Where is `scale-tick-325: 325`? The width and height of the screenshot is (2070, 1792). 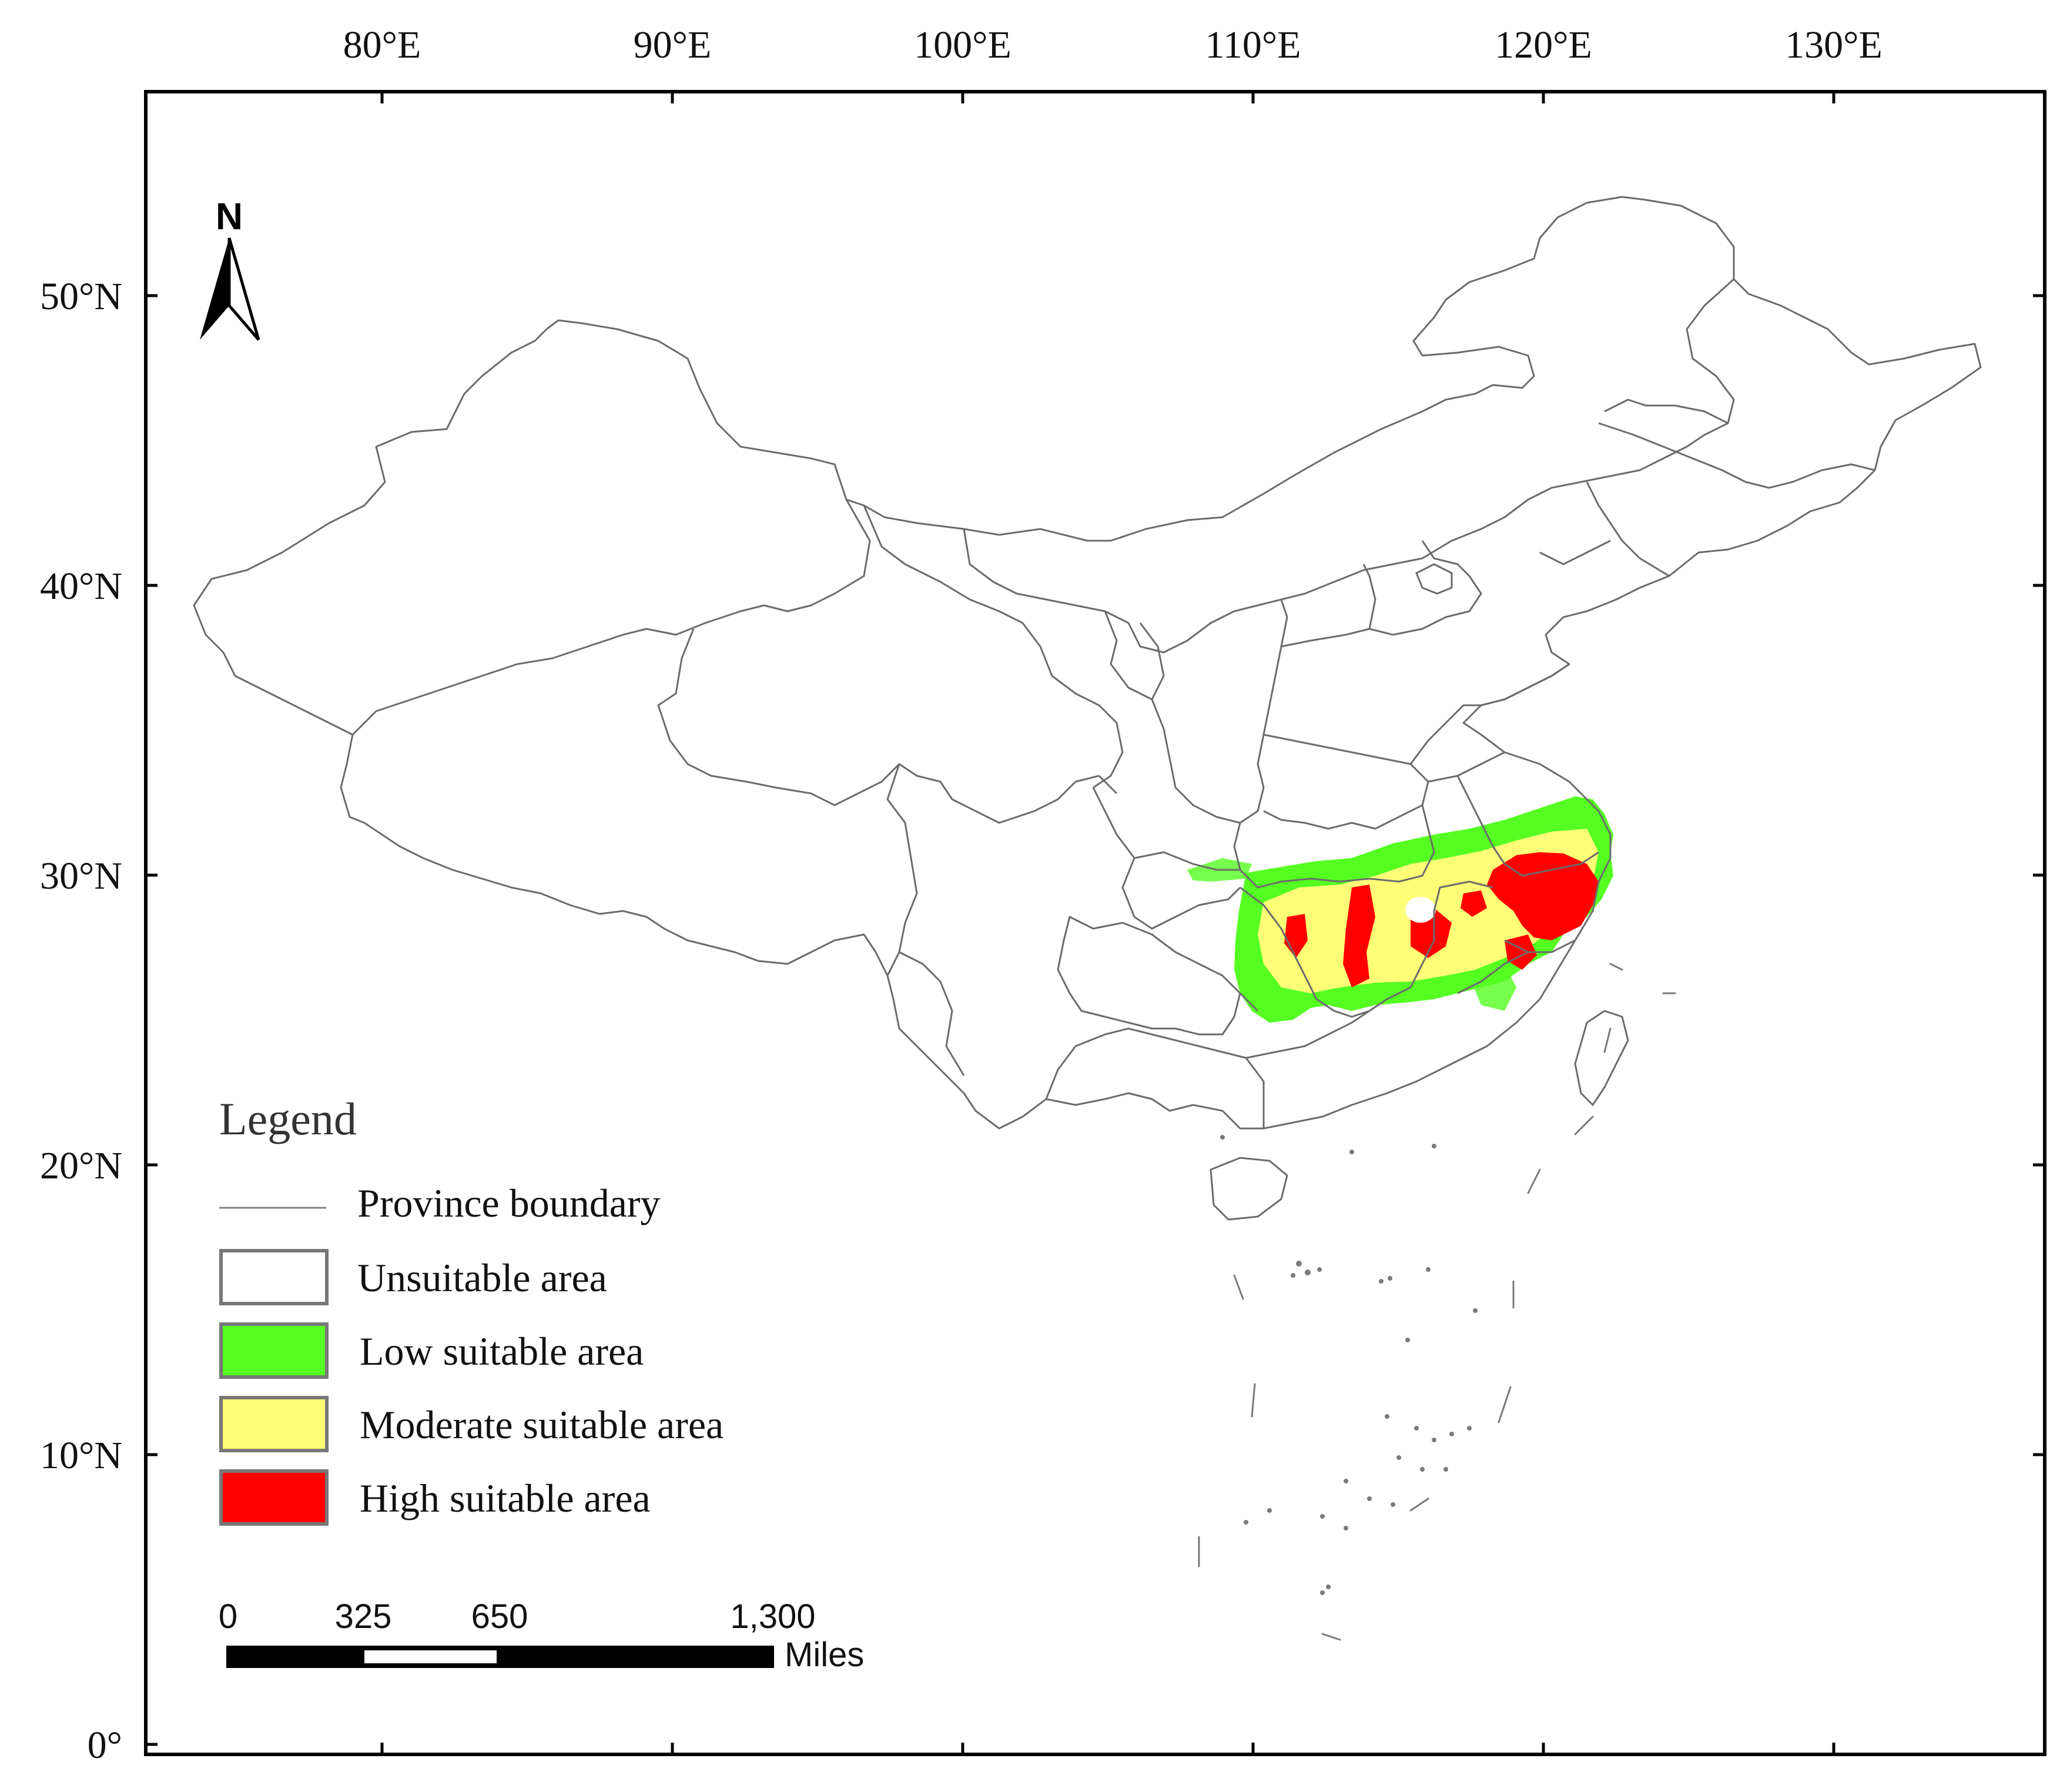
scale-tick-325: 325 is located at coordinates (363, 1616).